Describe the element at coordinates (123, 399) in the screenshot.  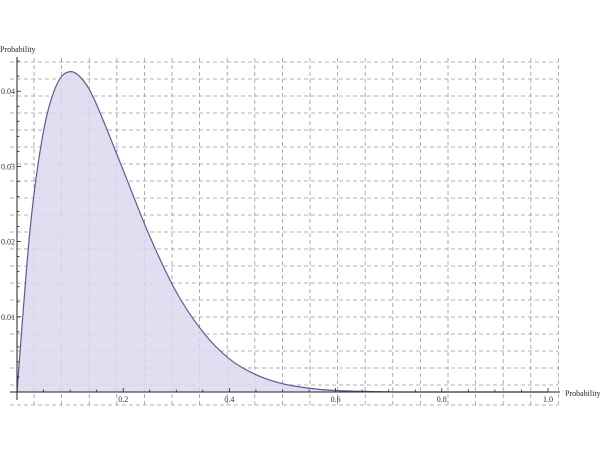
I see `x-tick-label: 0.2` at that location.